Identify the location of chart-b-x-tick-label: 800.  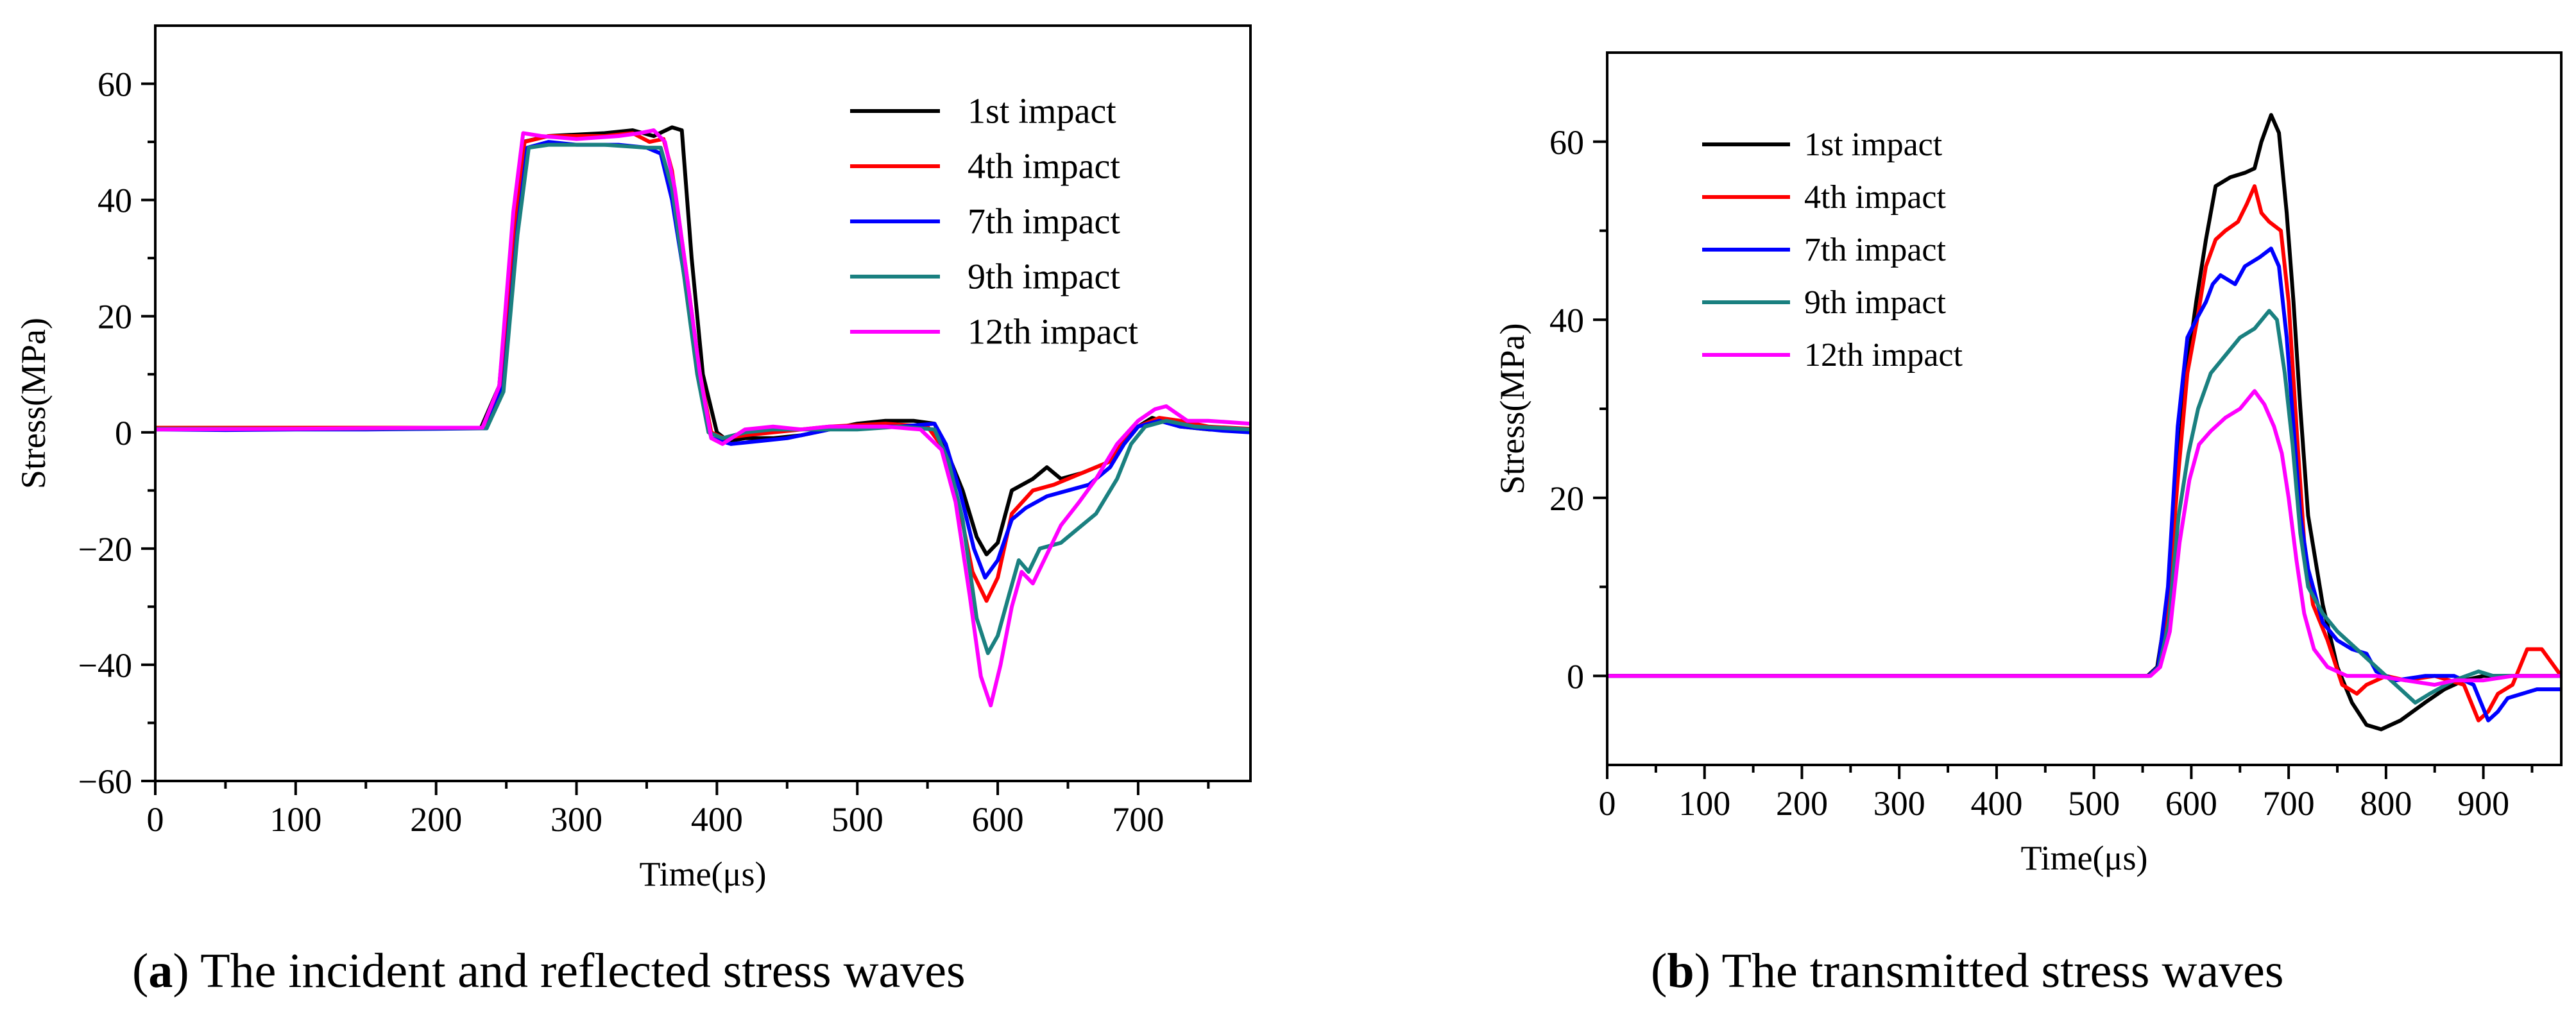
(2386, 803).